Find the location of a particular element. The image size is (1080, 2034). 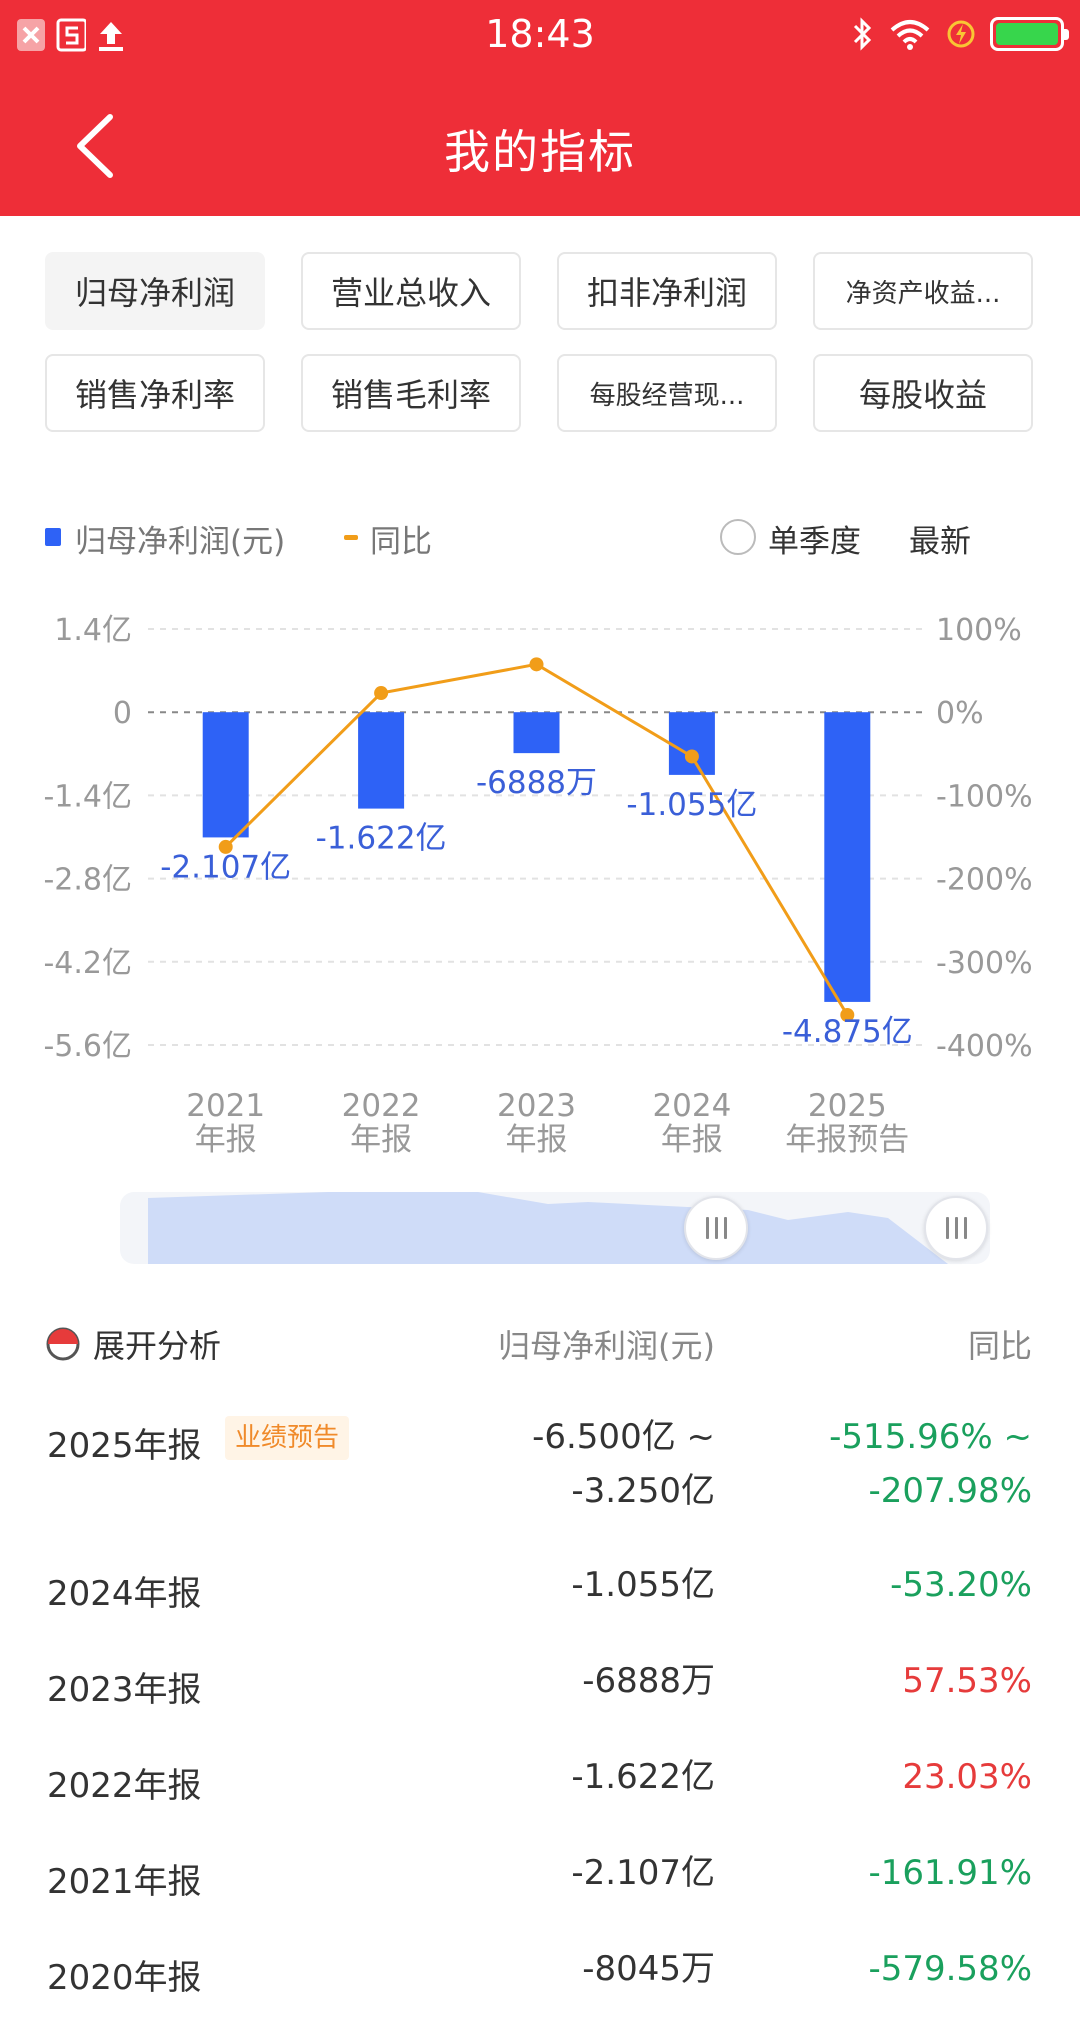

chart-legend: 归母净利润(元) 同比 单季度 最新 is located at coordinates (540, 537).